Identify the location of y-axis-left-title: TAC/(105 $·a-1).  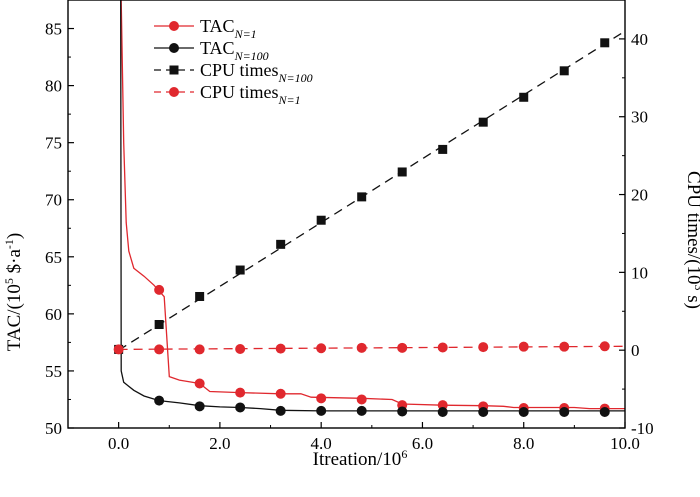
(13, 292).